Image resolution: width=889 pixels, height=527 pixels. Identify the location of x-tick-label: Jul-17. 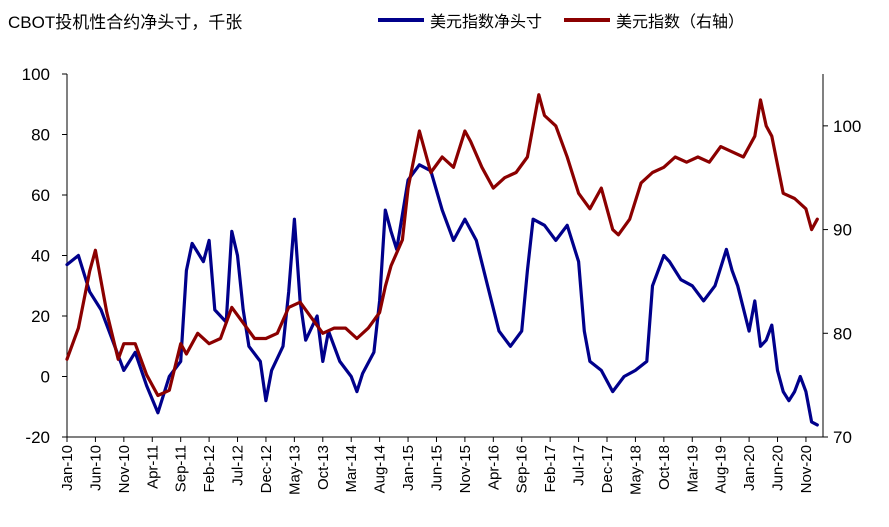
(579, 465).